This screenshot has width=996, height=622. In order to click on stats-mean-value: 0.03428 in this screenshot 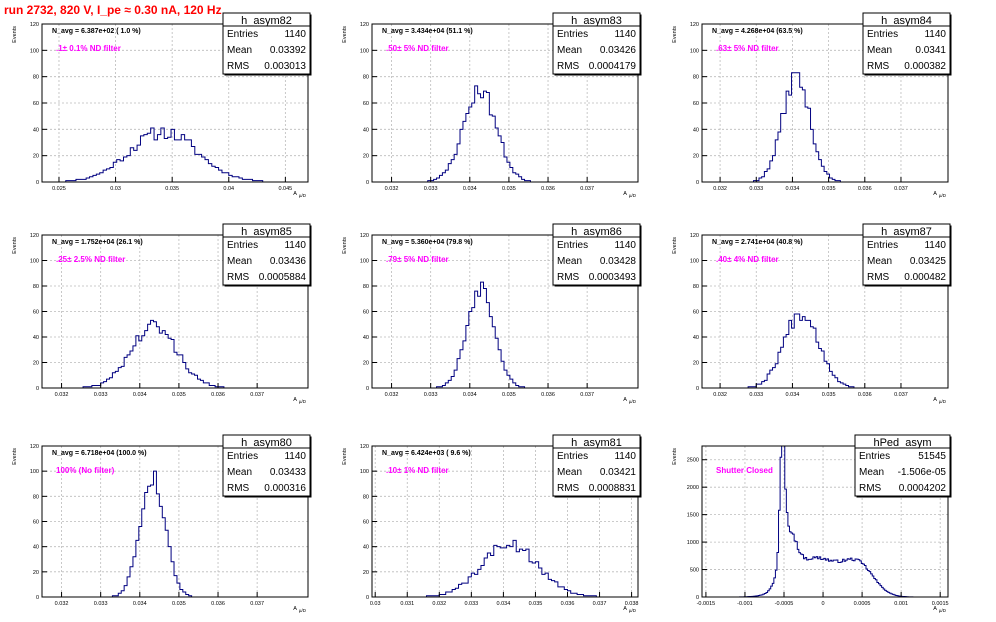, I will do `click(618, 261)`.